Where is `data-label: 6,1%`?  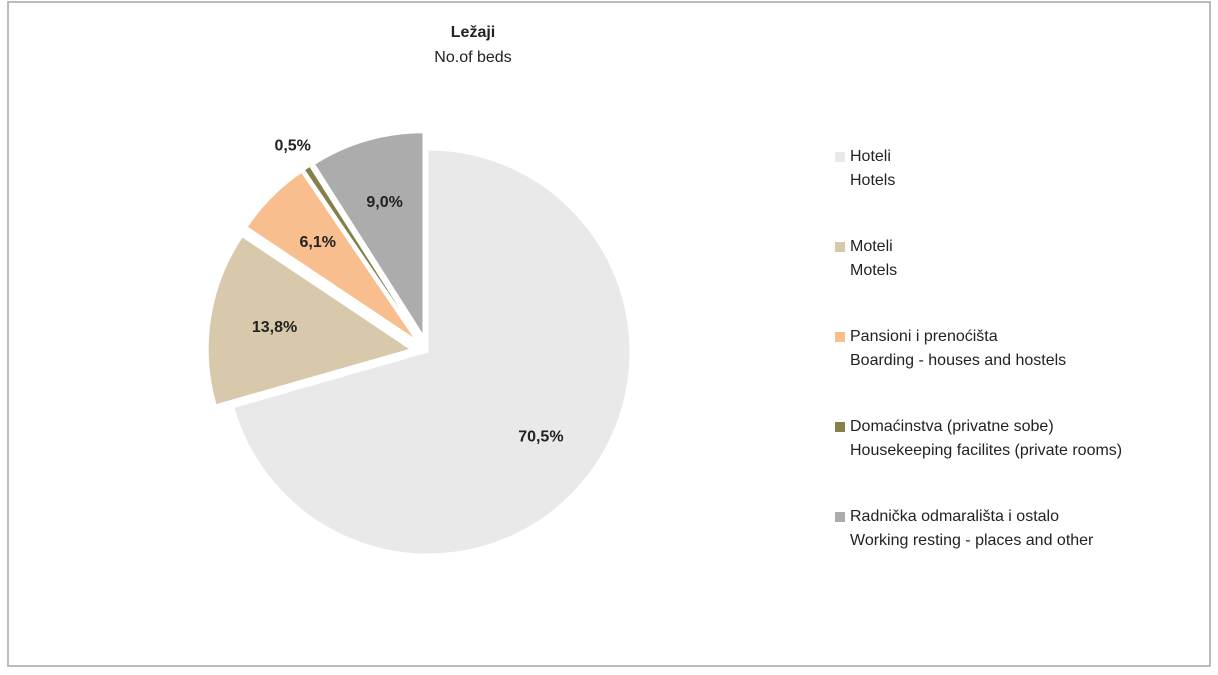
data-label: 6,1% is located at coordinates (317, 242).